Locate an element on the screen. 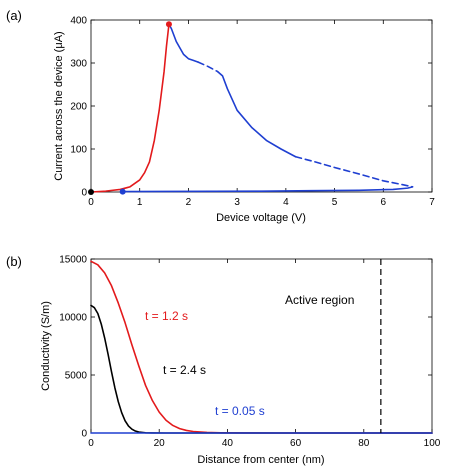 The width and height of the screenshot is (474, 467). y-tick-label: 5000 is located at coordinates (76, 376).